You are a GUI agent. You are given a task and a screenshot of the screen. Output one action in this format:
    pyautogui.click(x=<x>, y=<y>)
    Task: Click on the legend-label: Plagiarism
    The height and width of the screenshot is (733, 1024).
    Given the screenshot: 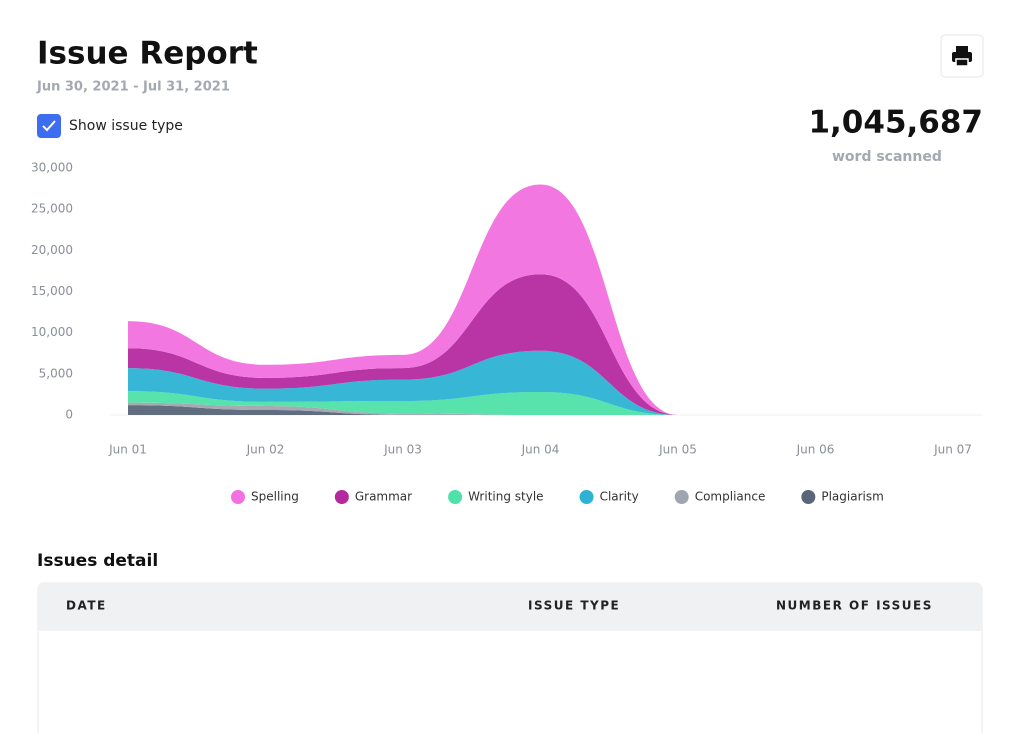 What is the action you would take?
    pyautogui.click(x=852, y=497)
    